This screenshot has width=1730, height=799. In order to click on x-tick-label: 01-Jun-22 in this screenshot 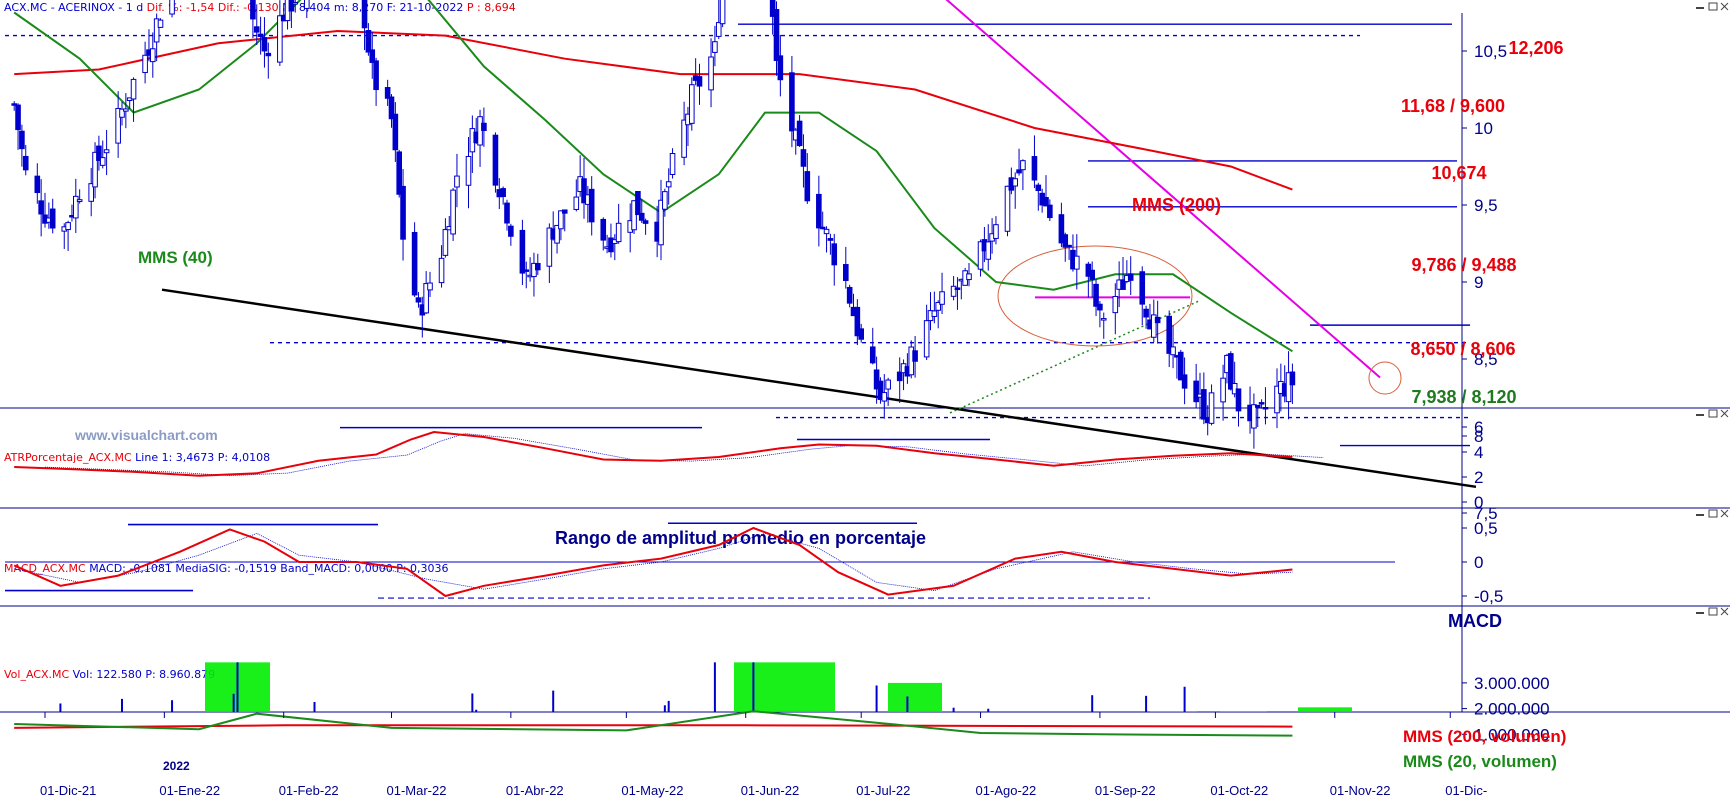, I will do `click(770, 790)`.